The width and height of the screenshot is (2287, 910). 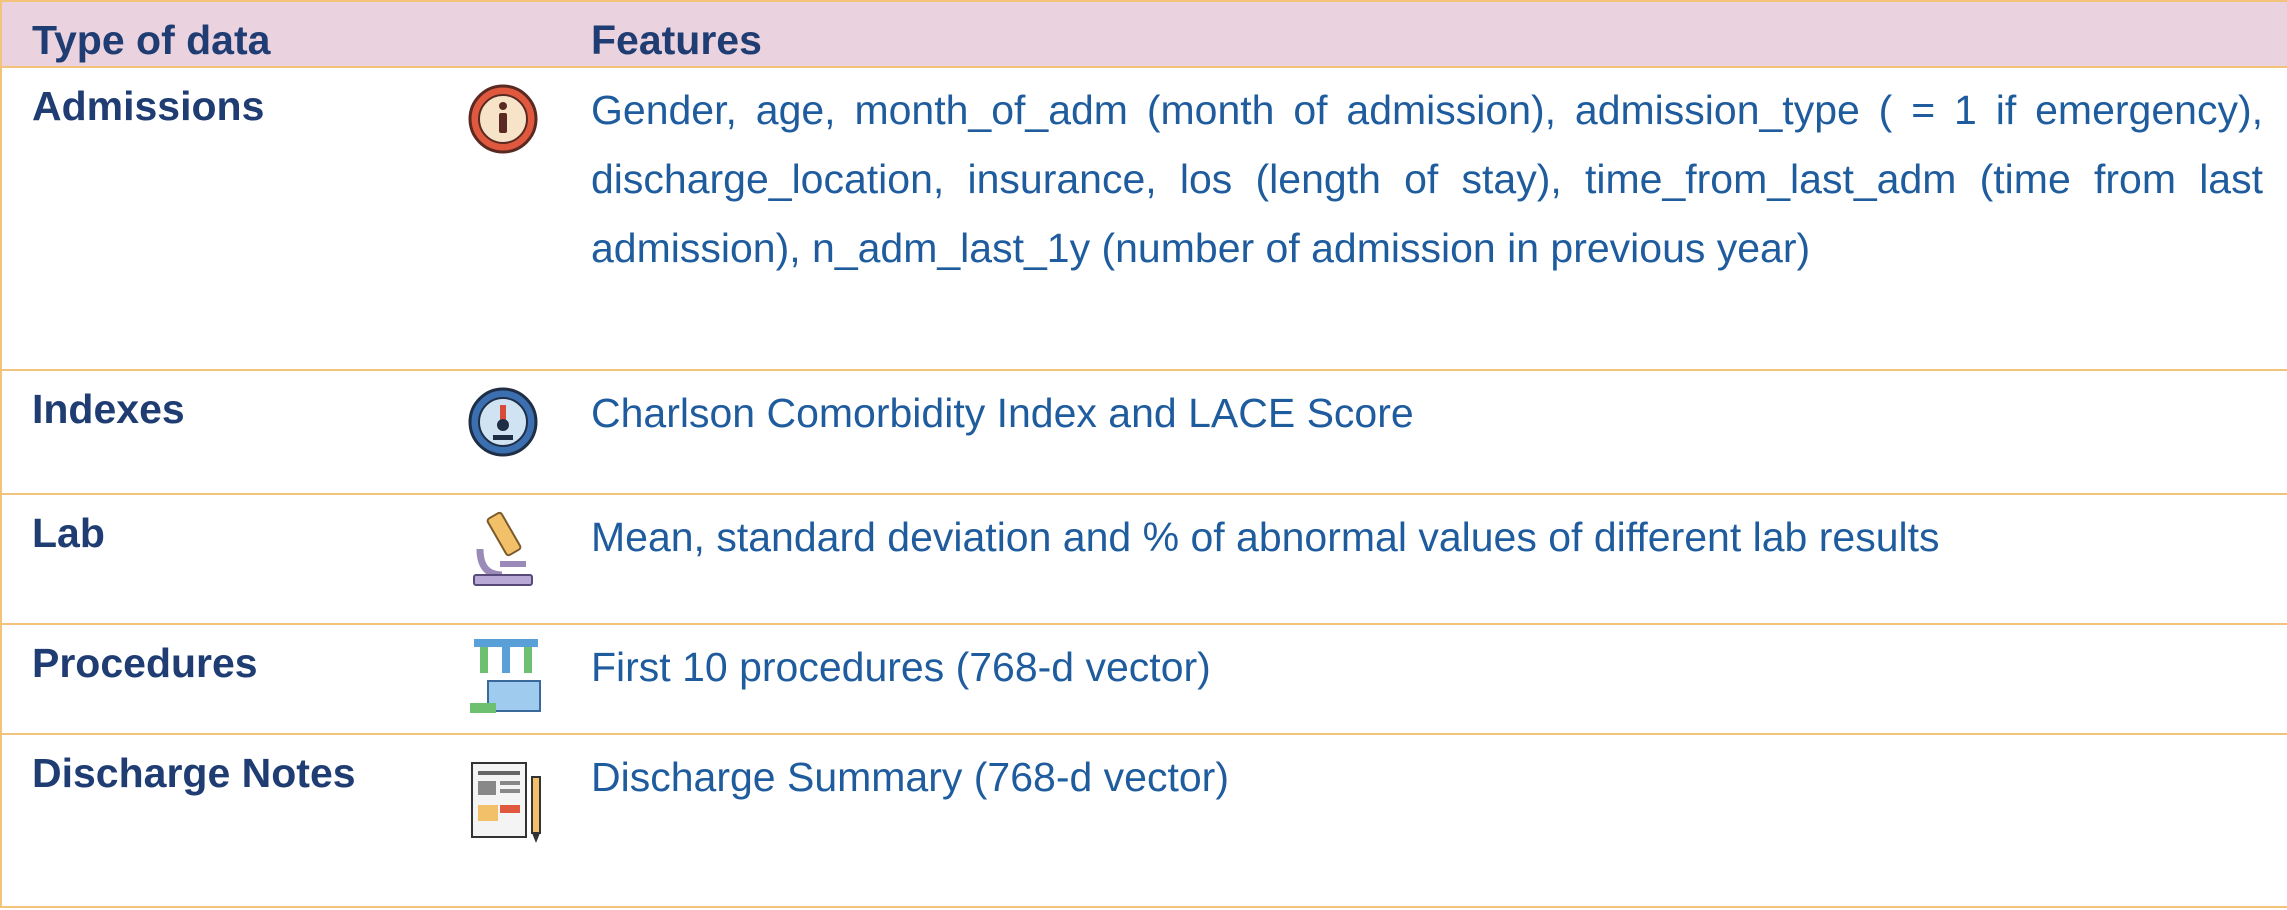 What do you see at coordinates (503, 119) in the screenshot?
I see `info-icon` at bounding box center [503, 119].